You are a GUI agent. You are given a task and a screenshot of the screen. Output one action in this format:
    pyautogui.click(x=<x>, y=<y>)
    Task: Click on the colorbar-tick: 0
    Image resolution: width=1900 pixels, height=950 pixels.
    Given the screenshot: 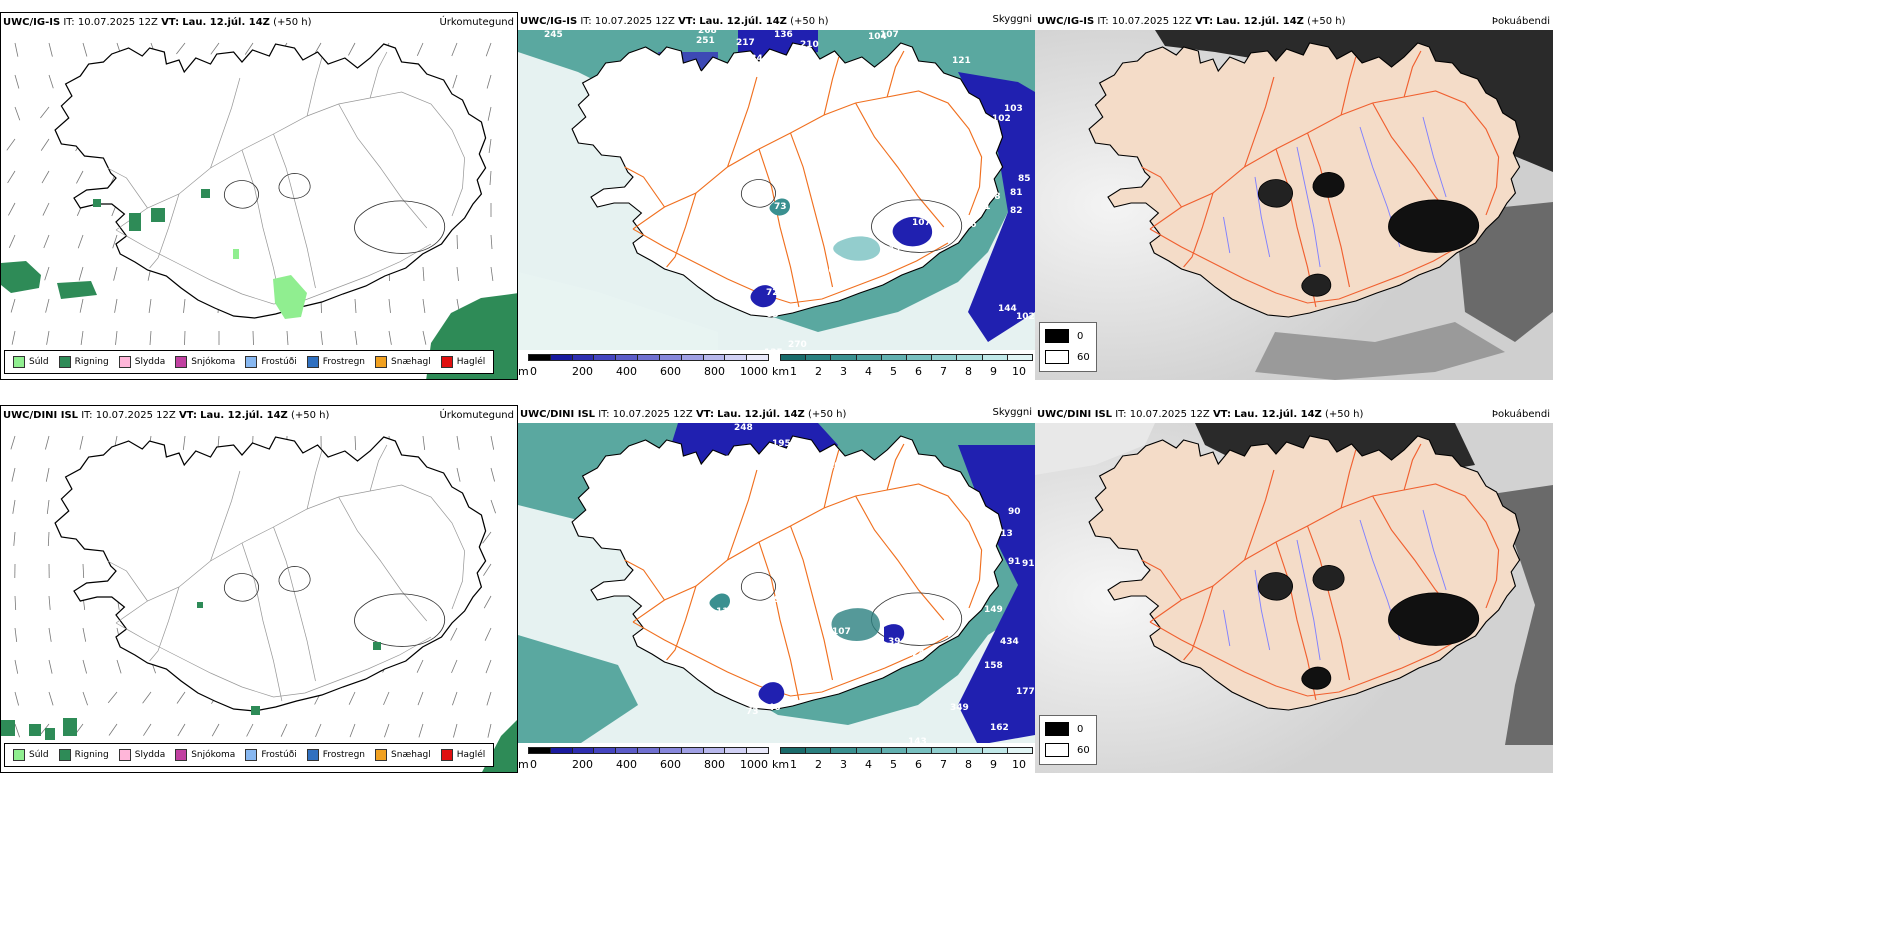 What is the action you would take?
    pyautogui.click(x=533, y=371)
    